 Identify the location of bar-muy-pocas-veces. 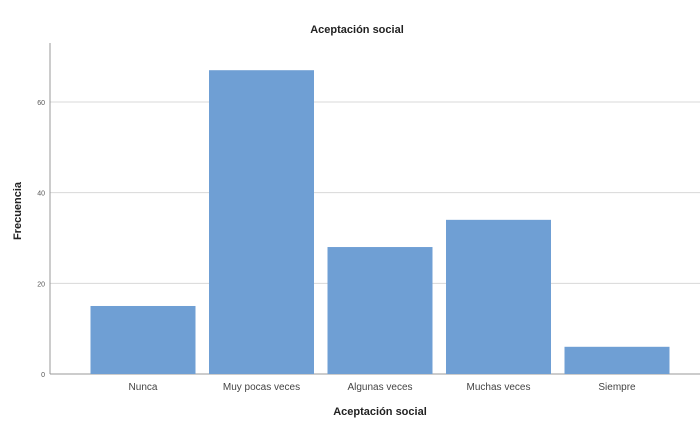
(261, 222).